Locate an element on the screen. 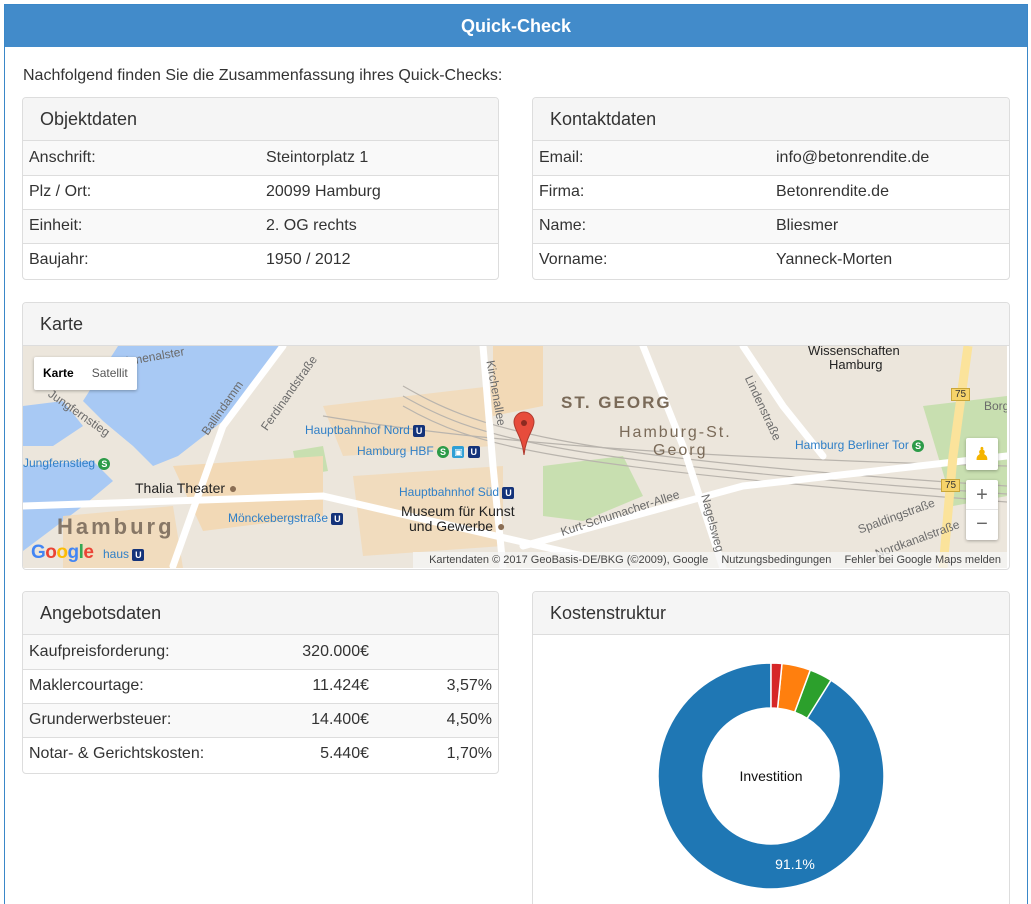 This screenshot has width=1031, height=904. row-value: 2. OG rechts is located at coordinates (379, 225).